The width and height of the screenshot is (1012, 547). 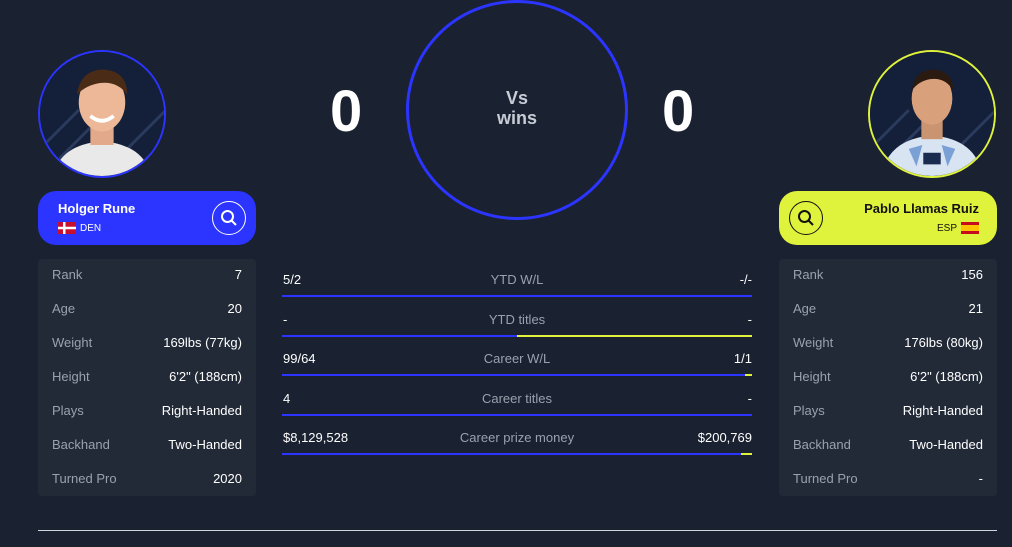 I want to click on vs-label-line1: Vs, so click(x=517, y=98).